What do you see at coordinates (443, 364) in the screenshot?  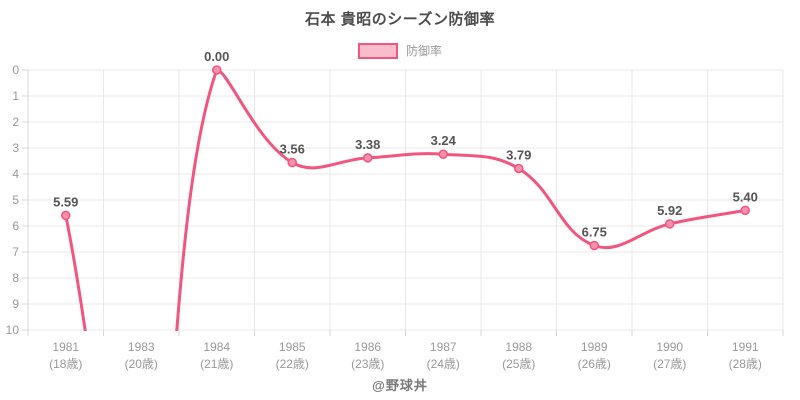 I see `x-tick-label-age: (24歳)` at bounding box center [443, 364].